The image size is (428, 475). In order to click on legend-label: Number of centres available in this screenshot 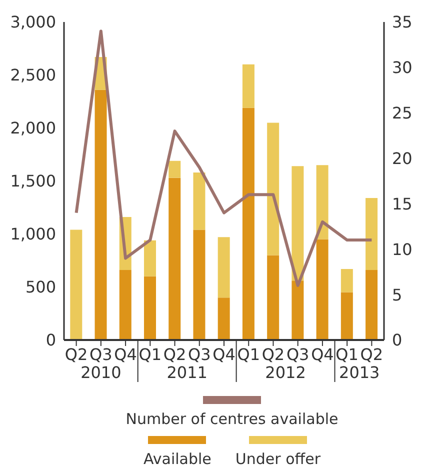, I will do `click(232, 419)`.